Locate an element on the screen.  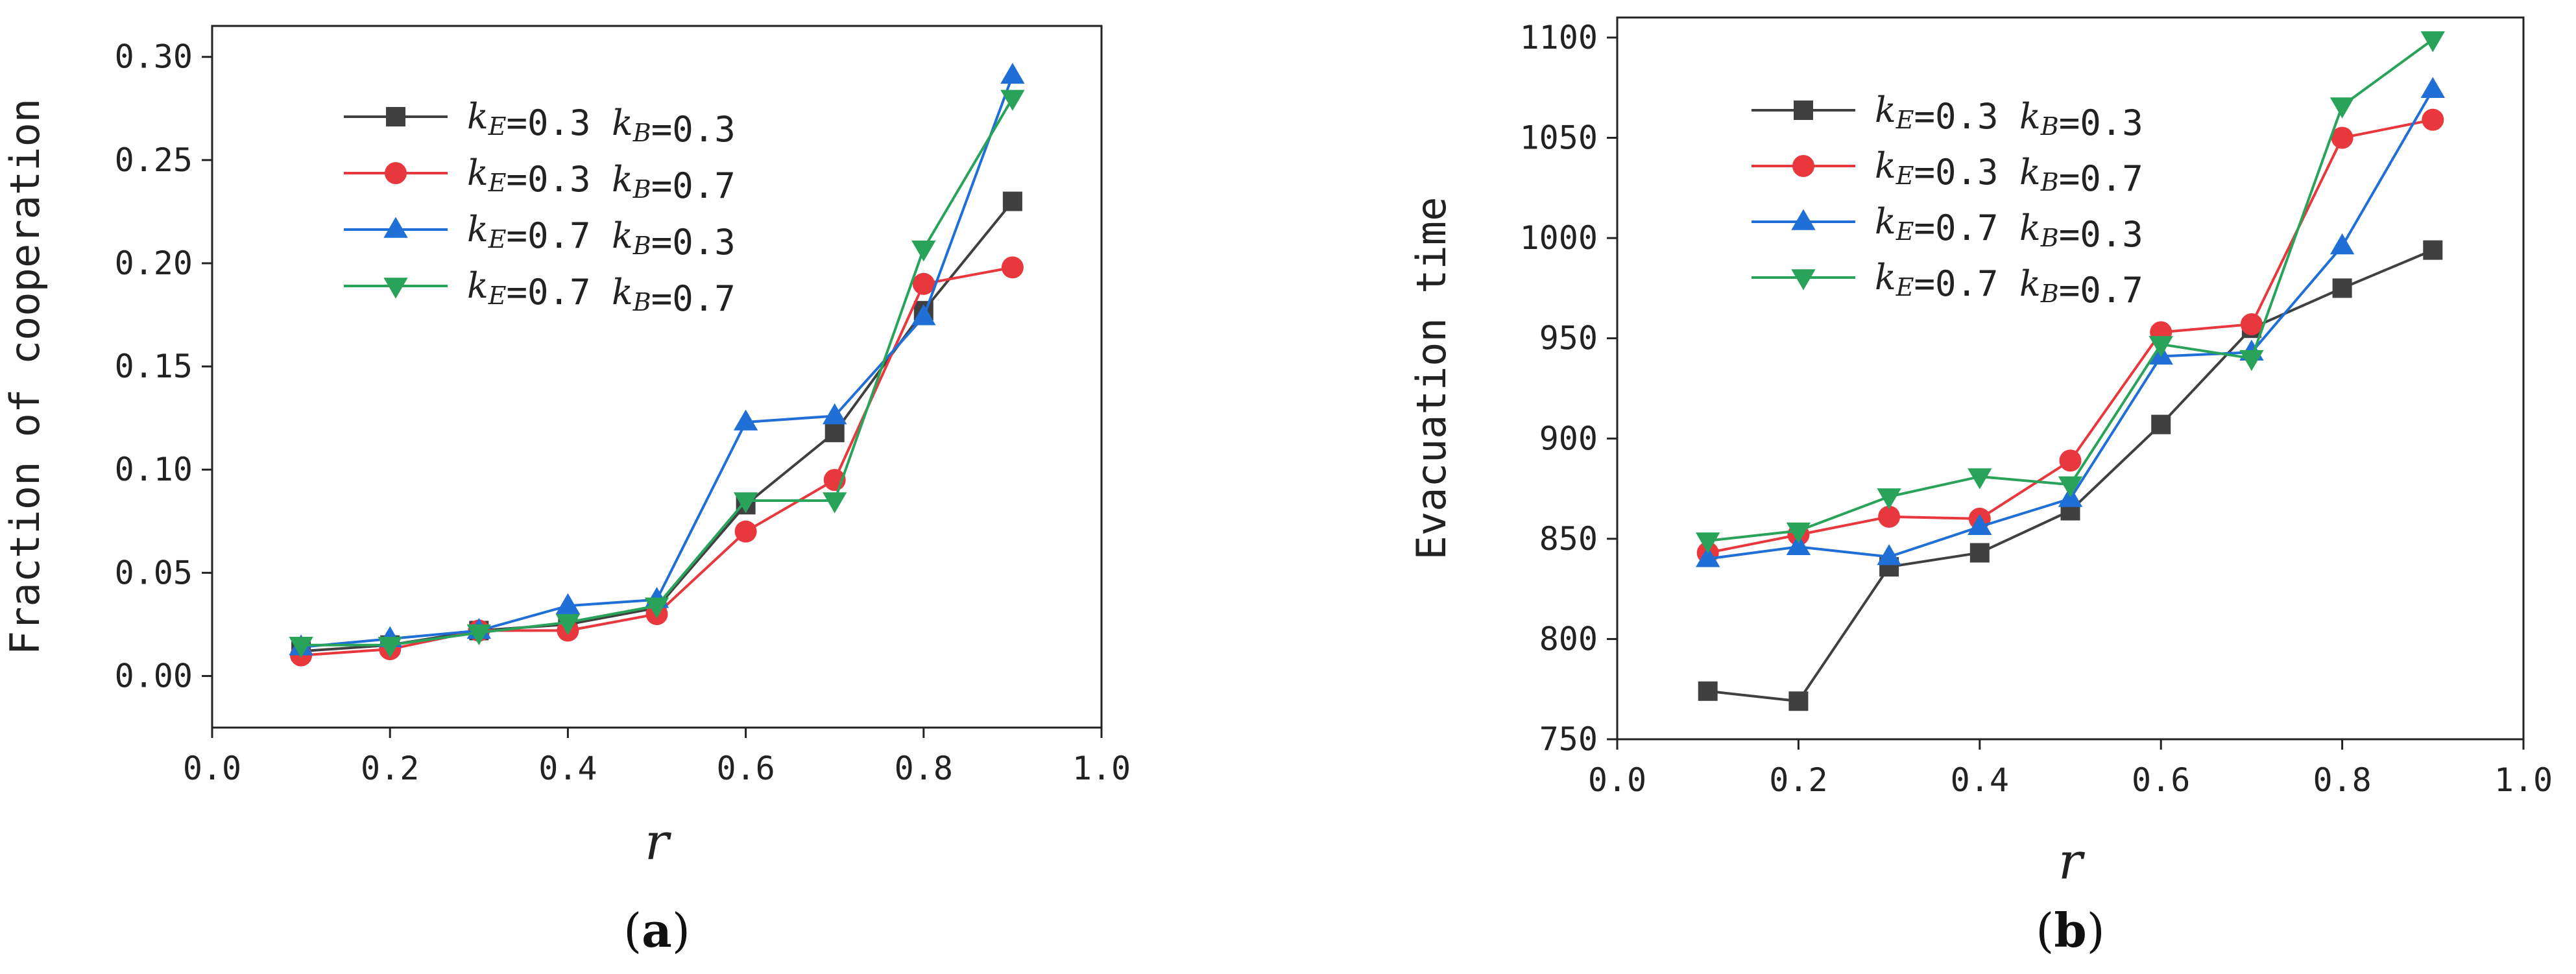
legend-entry: kE=0.3 kB=0.3 is located at coordinates (1947, 116).